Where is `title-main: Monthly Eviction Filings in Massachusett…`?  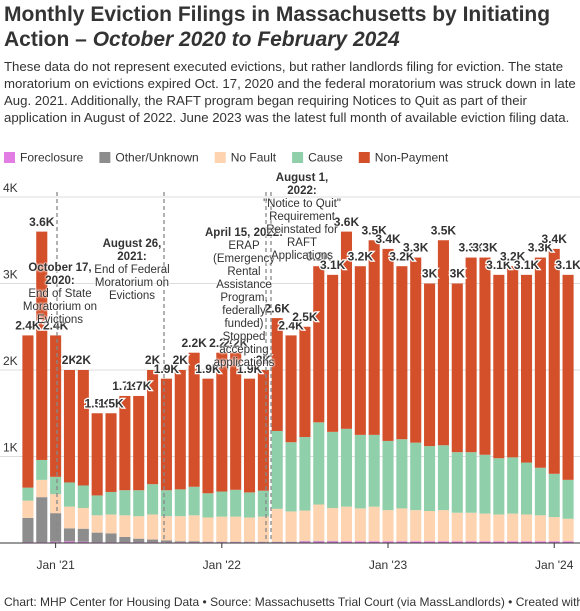
title-main: Monthly Eviction Filings in Massachusett… is located at coordinates (277, 27).